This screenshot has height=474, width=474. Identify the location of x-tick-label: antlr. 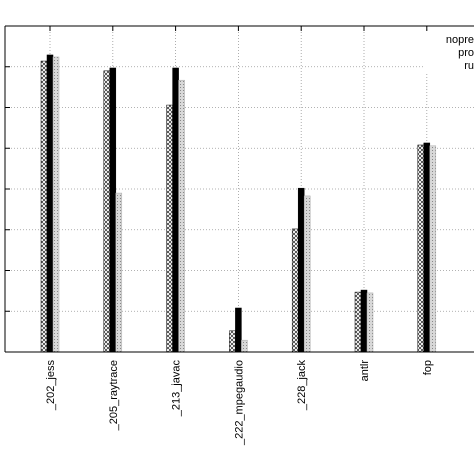
(365, 371).